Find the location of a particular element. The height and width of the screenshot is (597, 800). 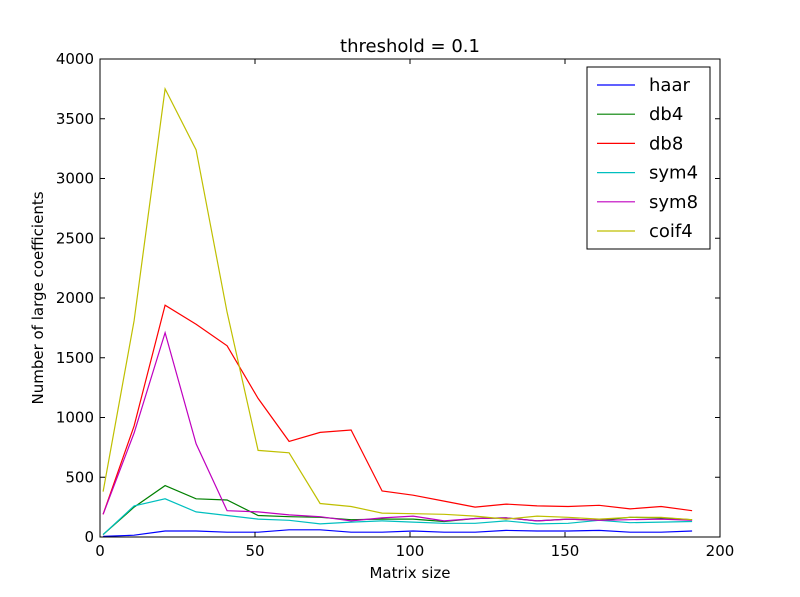

y-tick-label: 1500 is located at coordinates (75, 358).